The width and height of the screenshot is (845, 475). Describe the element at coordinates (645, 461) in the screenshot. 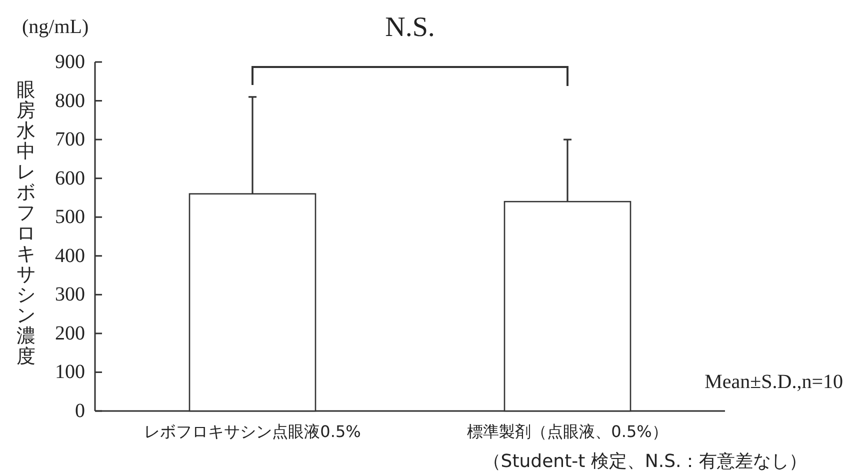

I see `text: （Student-t 検定、N.S.：有意差なし）` at that location.